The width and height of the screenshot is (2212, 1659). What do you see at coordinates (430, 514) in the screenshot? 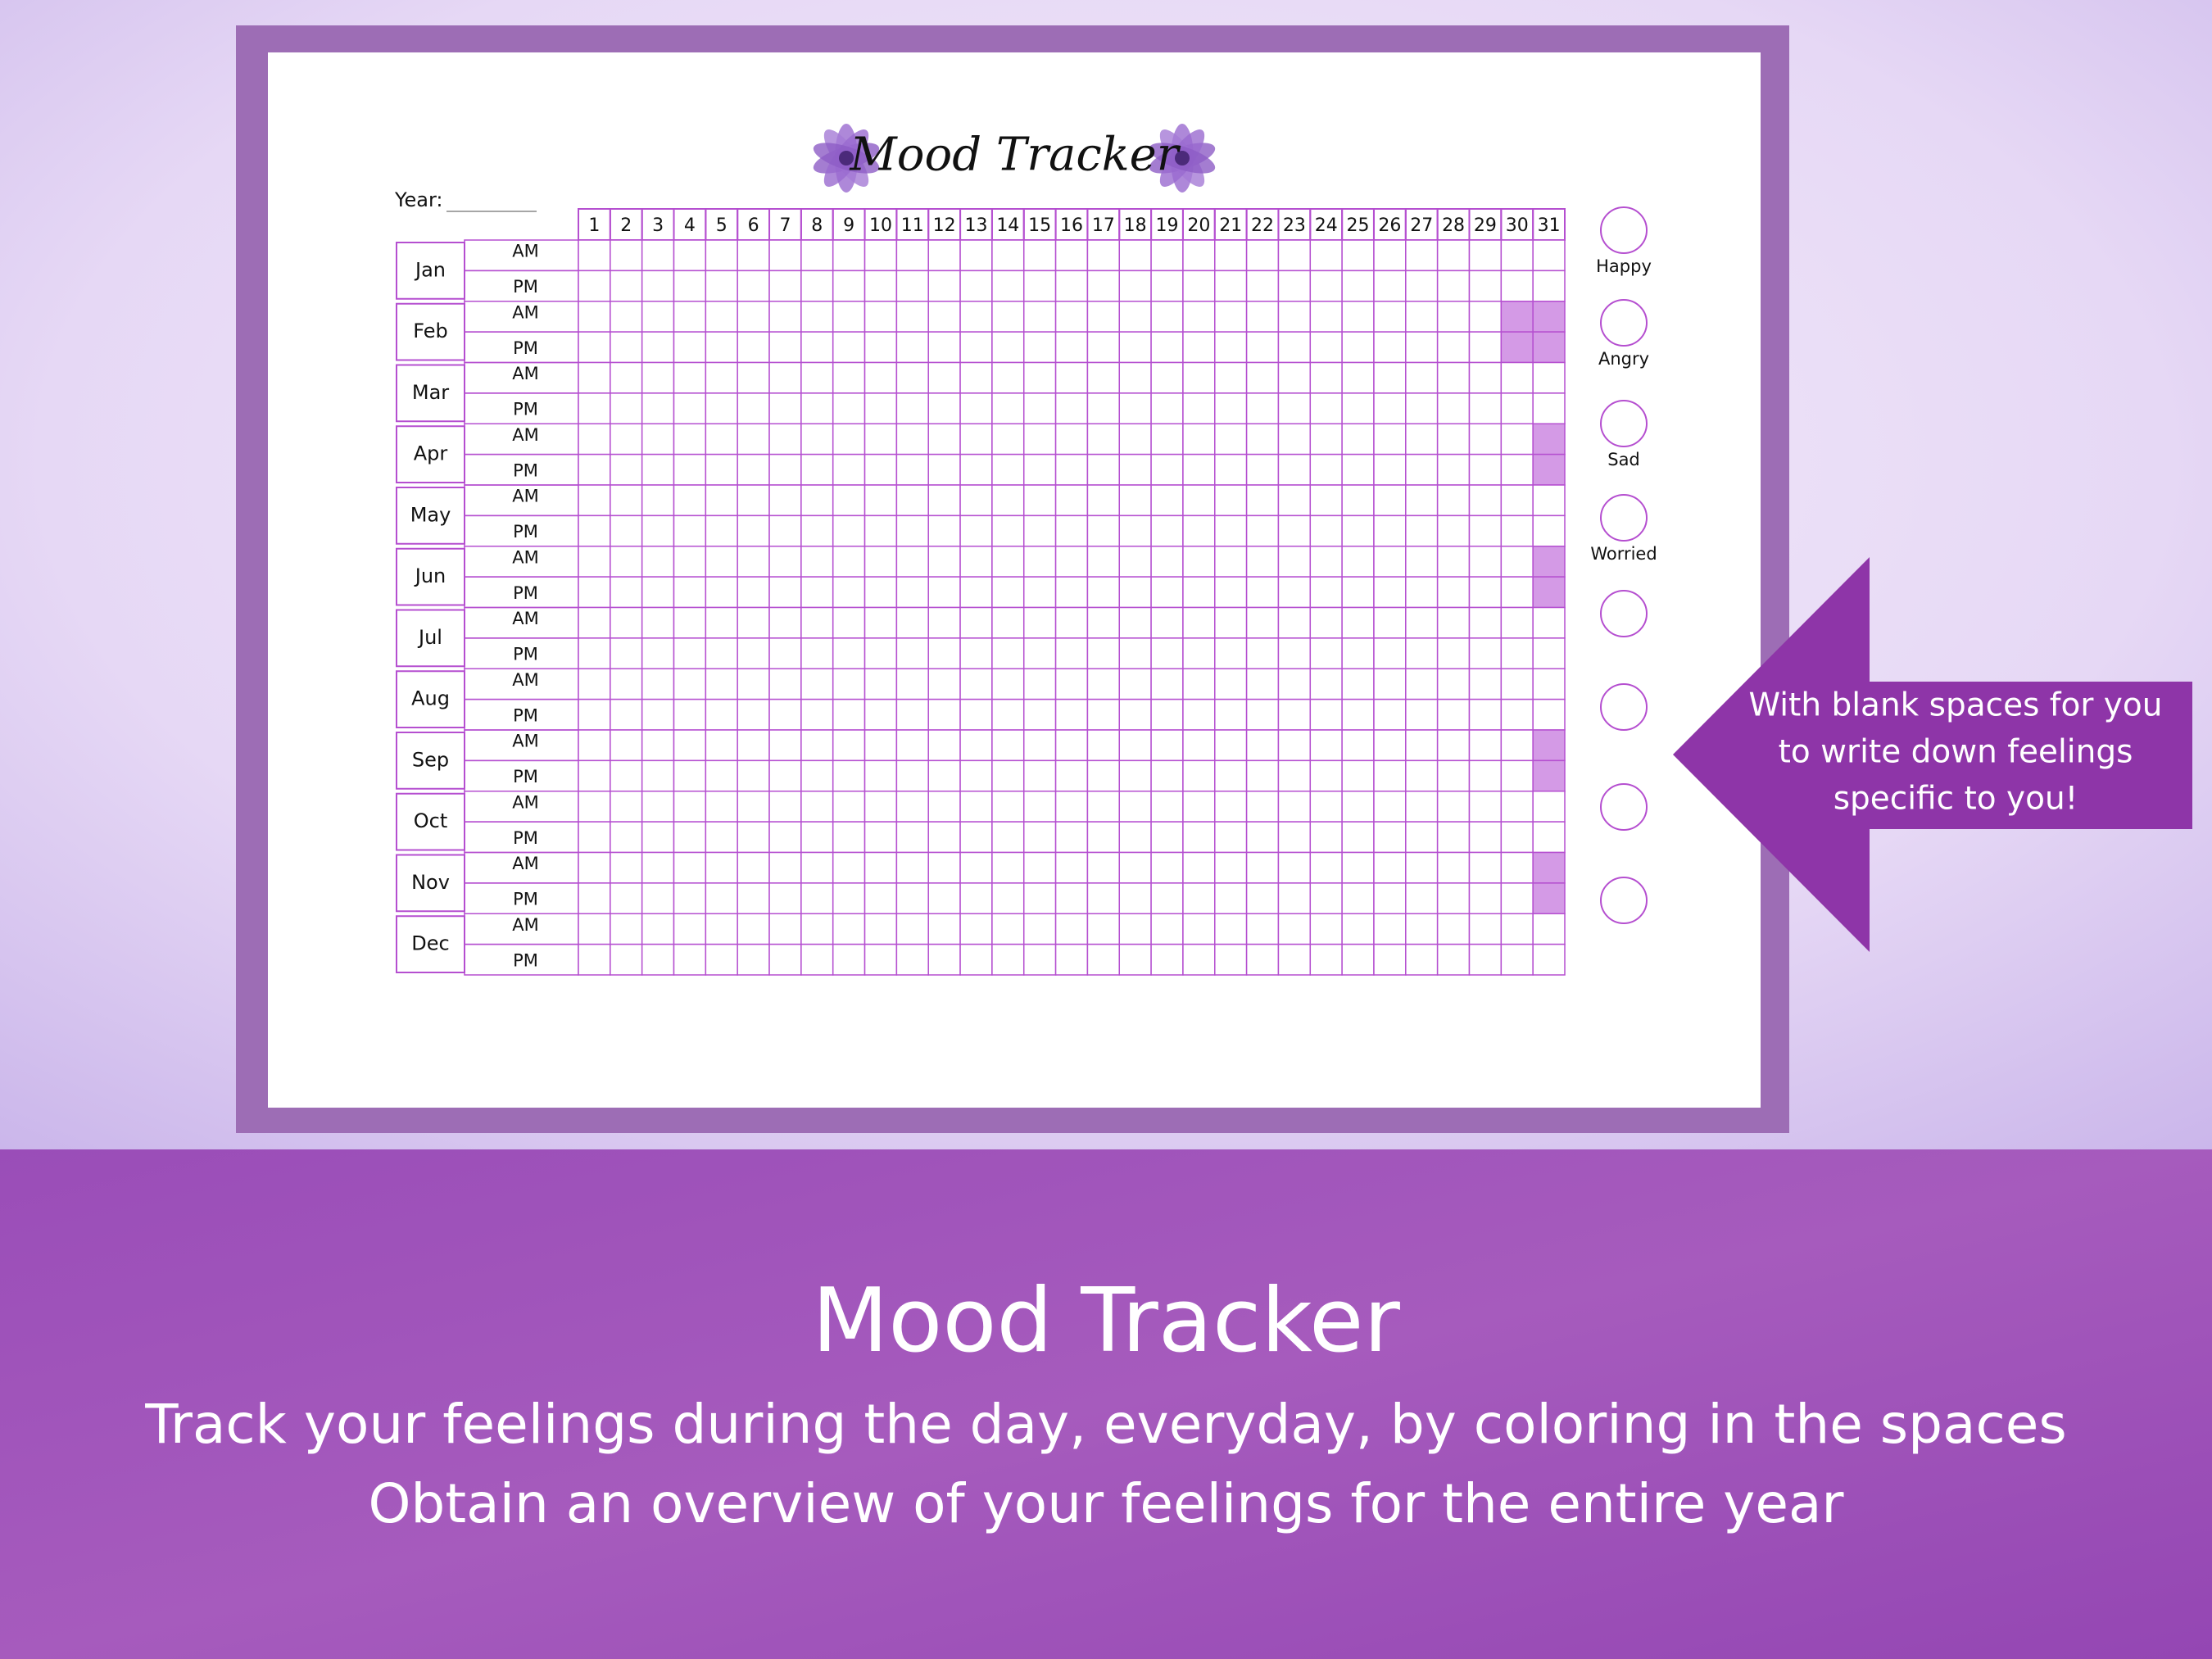
I see `month-name: May` at bounding box center [430, 514].